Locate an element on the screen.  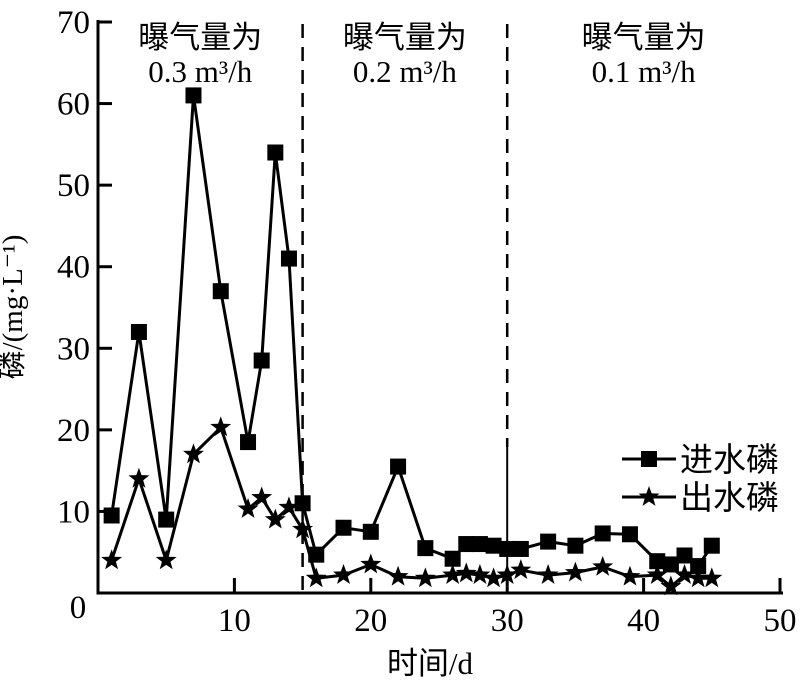
y-tick-label-0: 0 is located at coordinates (78, 608).